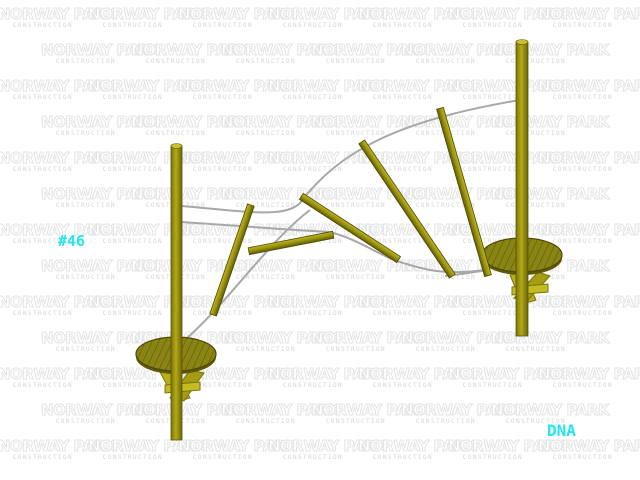  What do you see at coordinates (561, 430) in the screenshot?
I see `model-code-label: DNA` at bounding box center [561, 430].